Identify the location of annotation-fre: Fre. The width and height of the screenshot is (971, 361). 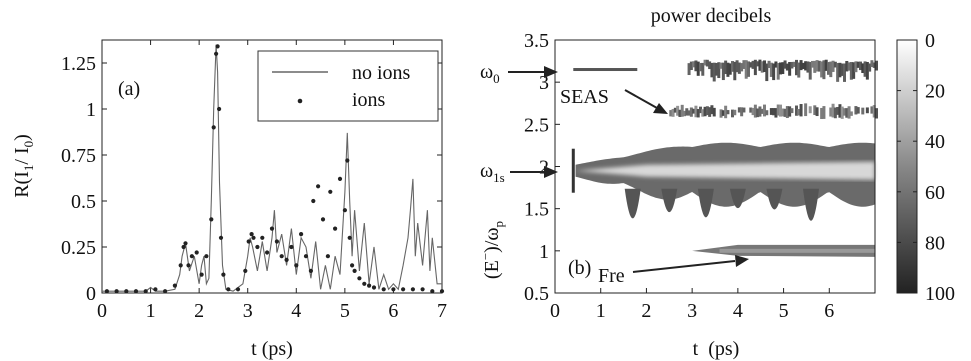
(673, 271).